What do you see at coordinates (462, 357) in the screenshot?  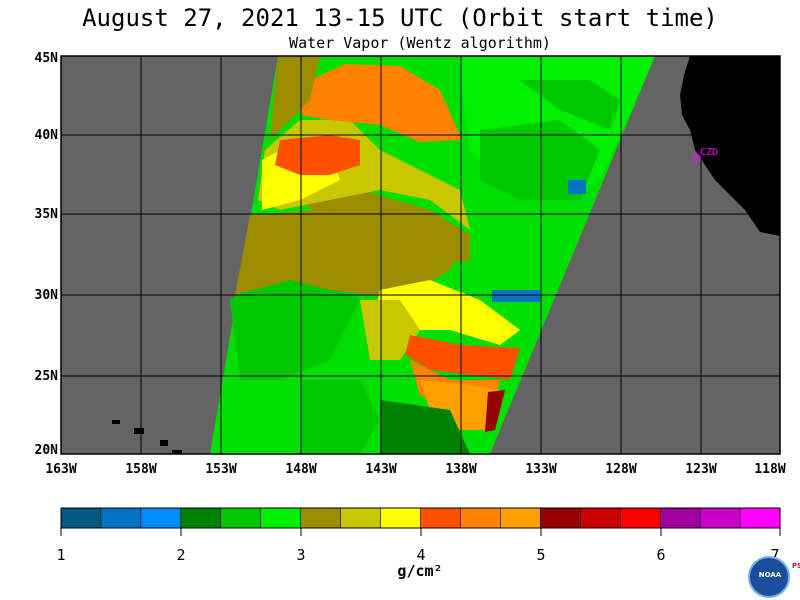 I see `orange-blob-south` at bounding box center [462, 357].